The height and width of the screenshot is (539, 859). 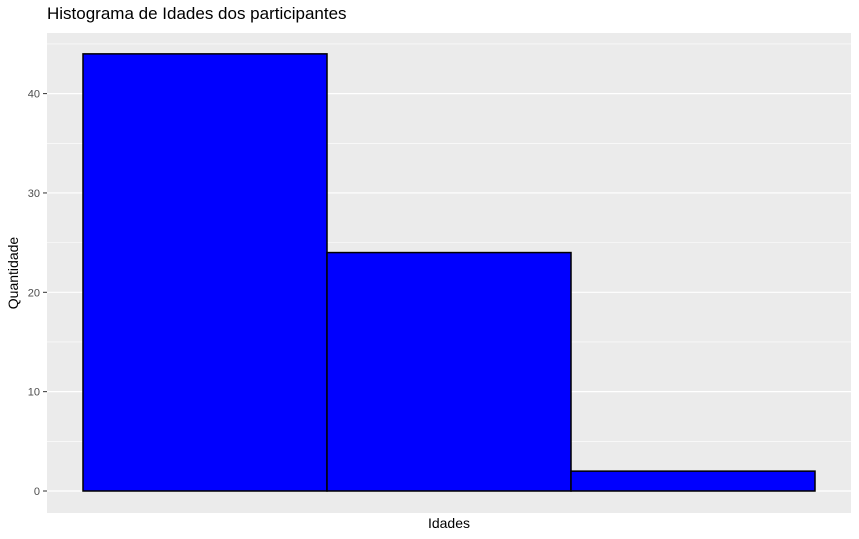 I want to click on y-axis-ticks: 0 10 20 30 40, so click(x=37, y=293).